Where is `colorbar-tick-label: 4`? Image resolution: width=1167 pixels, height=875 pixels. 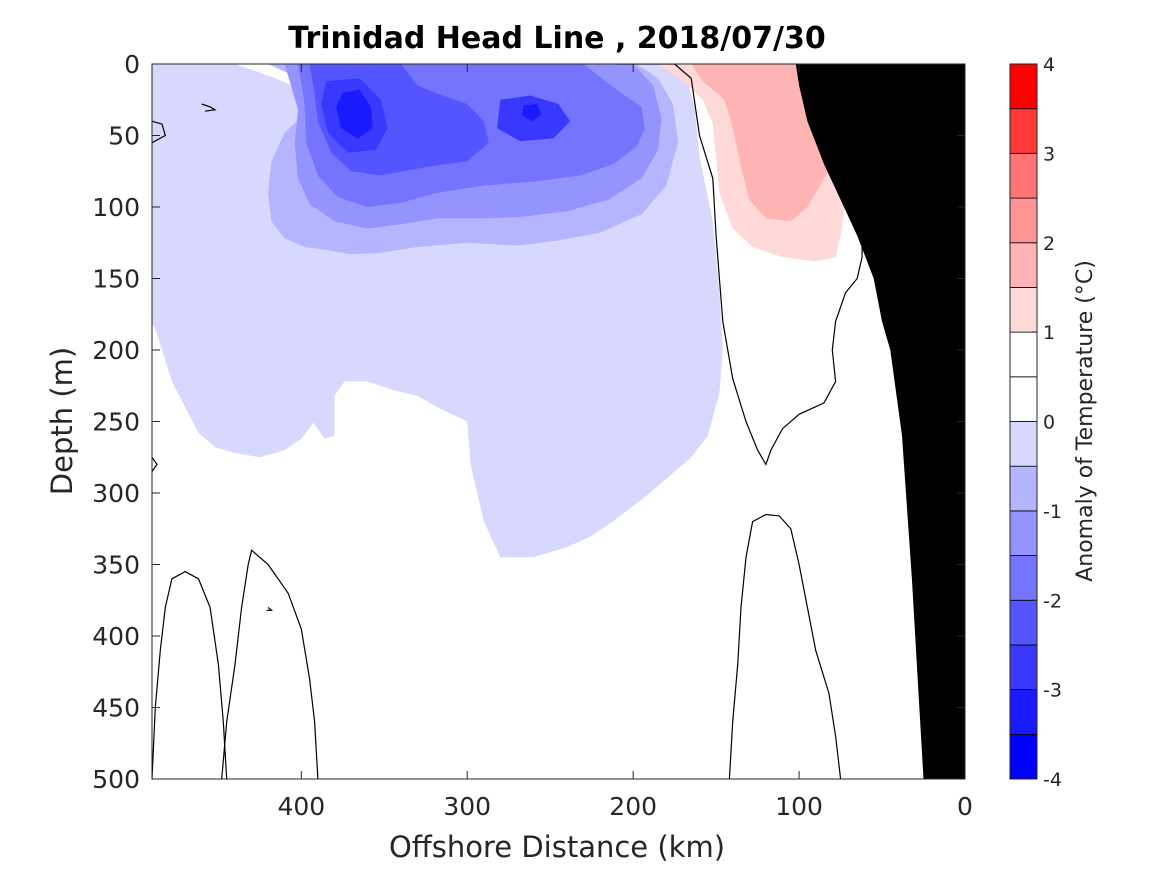
colorbar-tick-label: 4 is located at coordinates (1049, 65).